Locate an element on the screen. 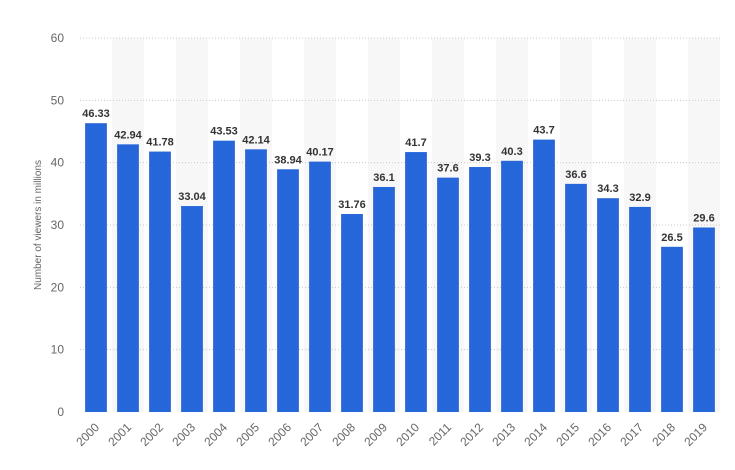  data-label: 46.33 is located at coordinates (96, 114).